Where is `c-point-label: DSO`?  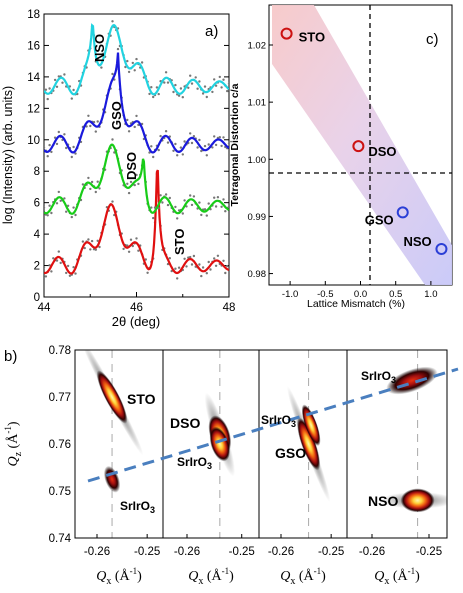 c-point-label: DSO is located at coordinates (382, 151).